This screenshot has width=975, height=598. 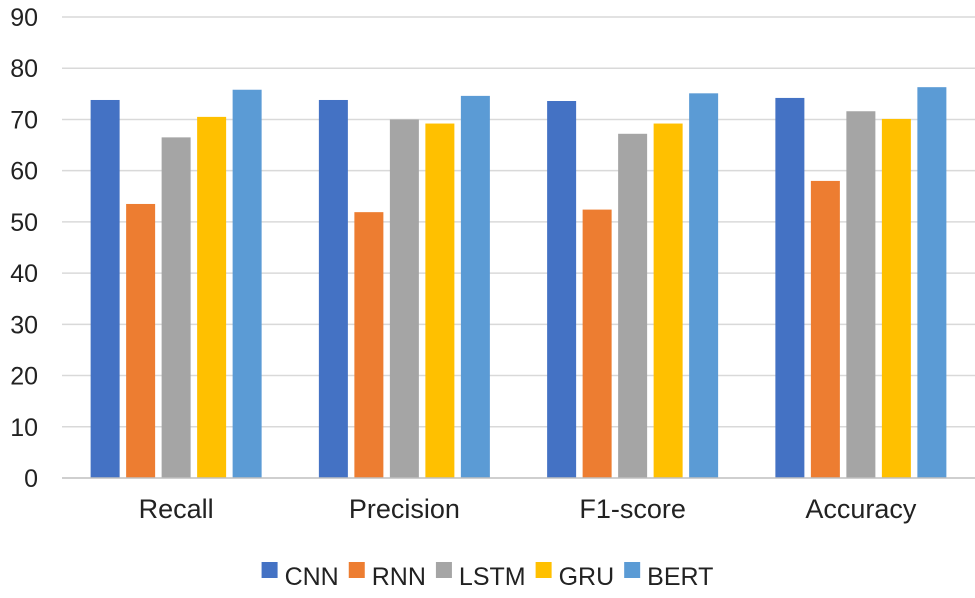 I want to click on bar-bert-precision, so click(x=475, y=286).